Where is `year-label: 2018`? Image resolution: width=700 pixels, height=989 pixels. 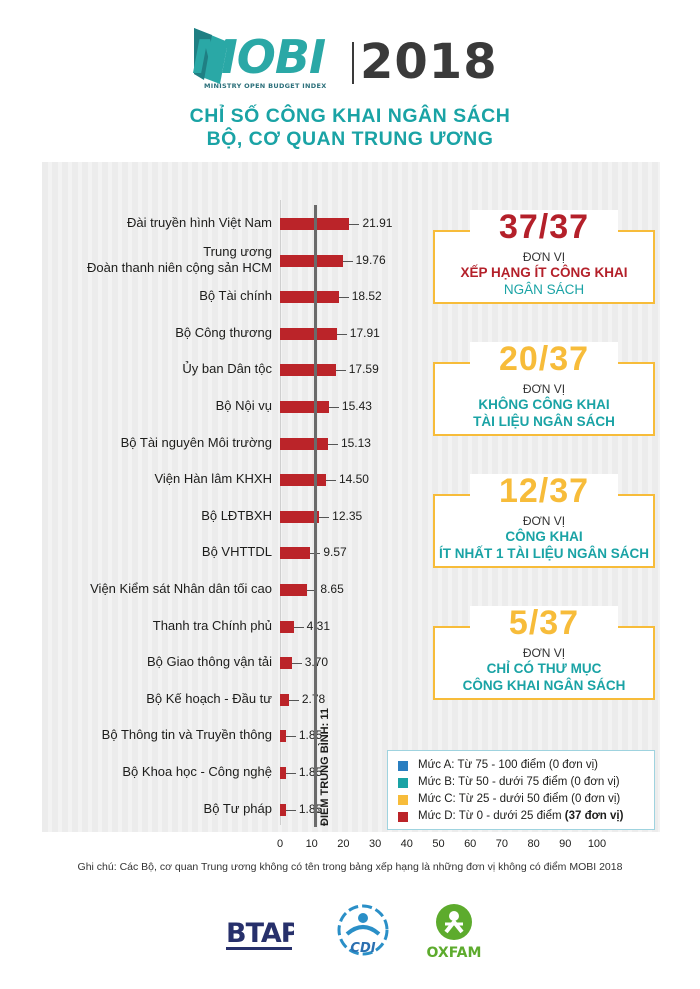
year-label: 2018 is located at coordinates (429, 62).